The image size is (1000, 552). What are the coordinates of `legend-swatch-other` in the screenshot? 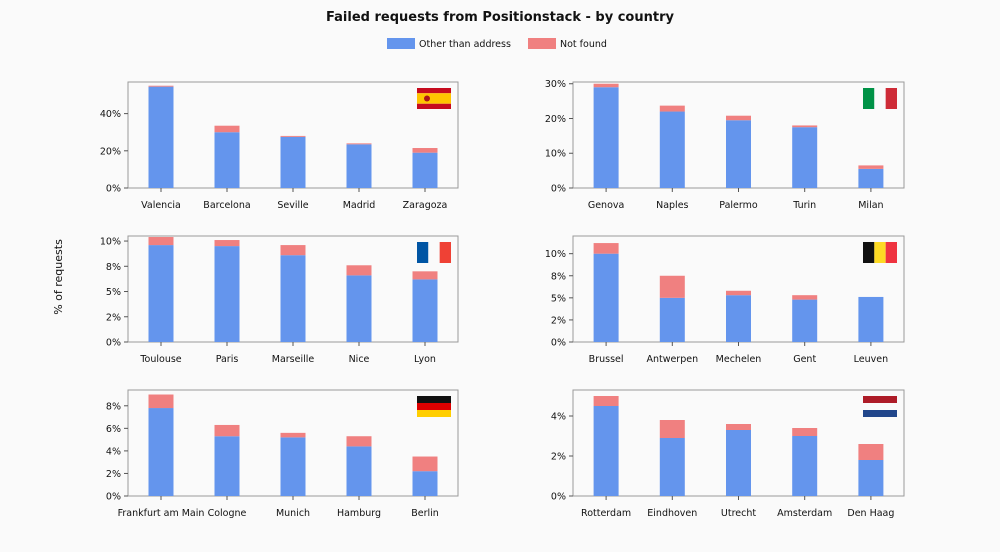 It's located at (401, 43).